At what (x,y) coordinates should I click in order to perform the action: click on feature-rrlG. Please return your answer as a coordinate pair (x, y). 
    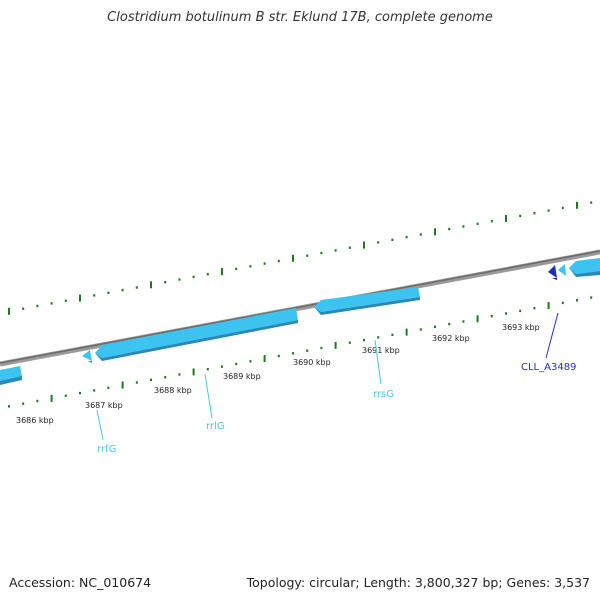
    Looking at the image, I should click on (196, 334).